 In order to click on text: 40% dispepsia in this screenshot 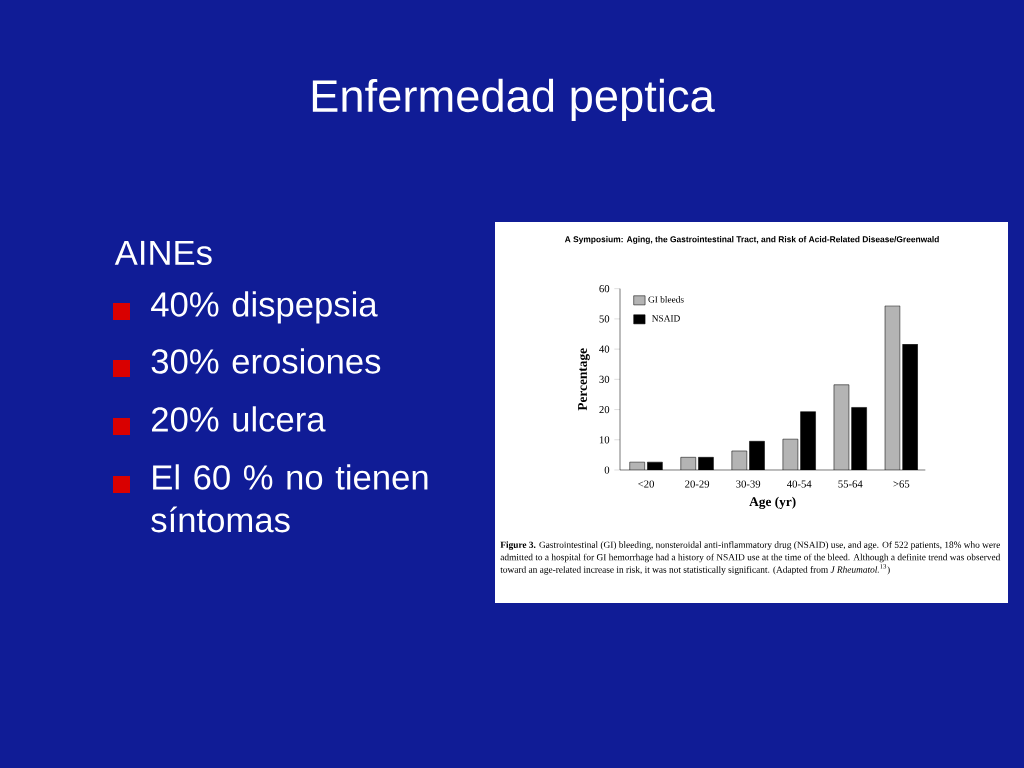, I will do `click(264, 307)`.